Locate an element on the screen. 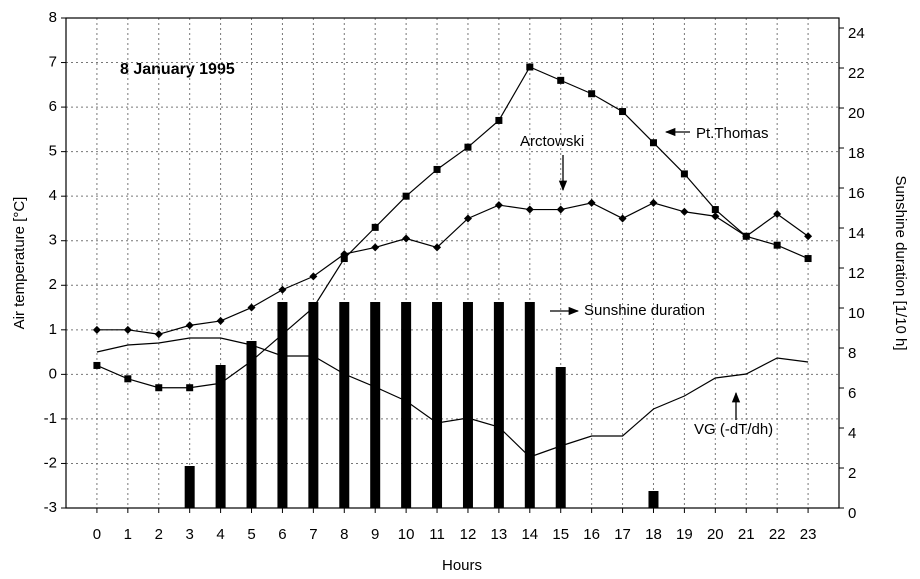 This screenshot has width=920, height=579. x-tick-label: 10 is located at coordinates (406, 534).